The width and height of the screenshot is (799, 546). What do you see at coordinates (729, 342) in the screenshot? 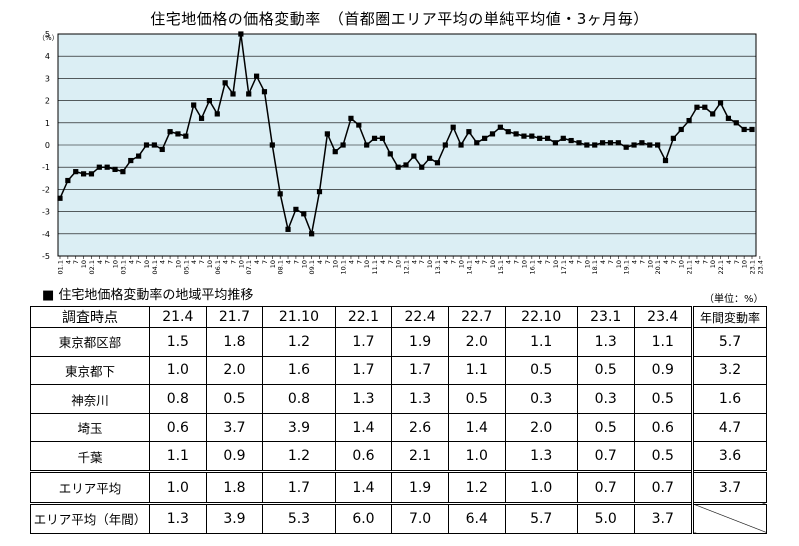
I see `annual-cell: 5.7` at bounding box center [729, 342].